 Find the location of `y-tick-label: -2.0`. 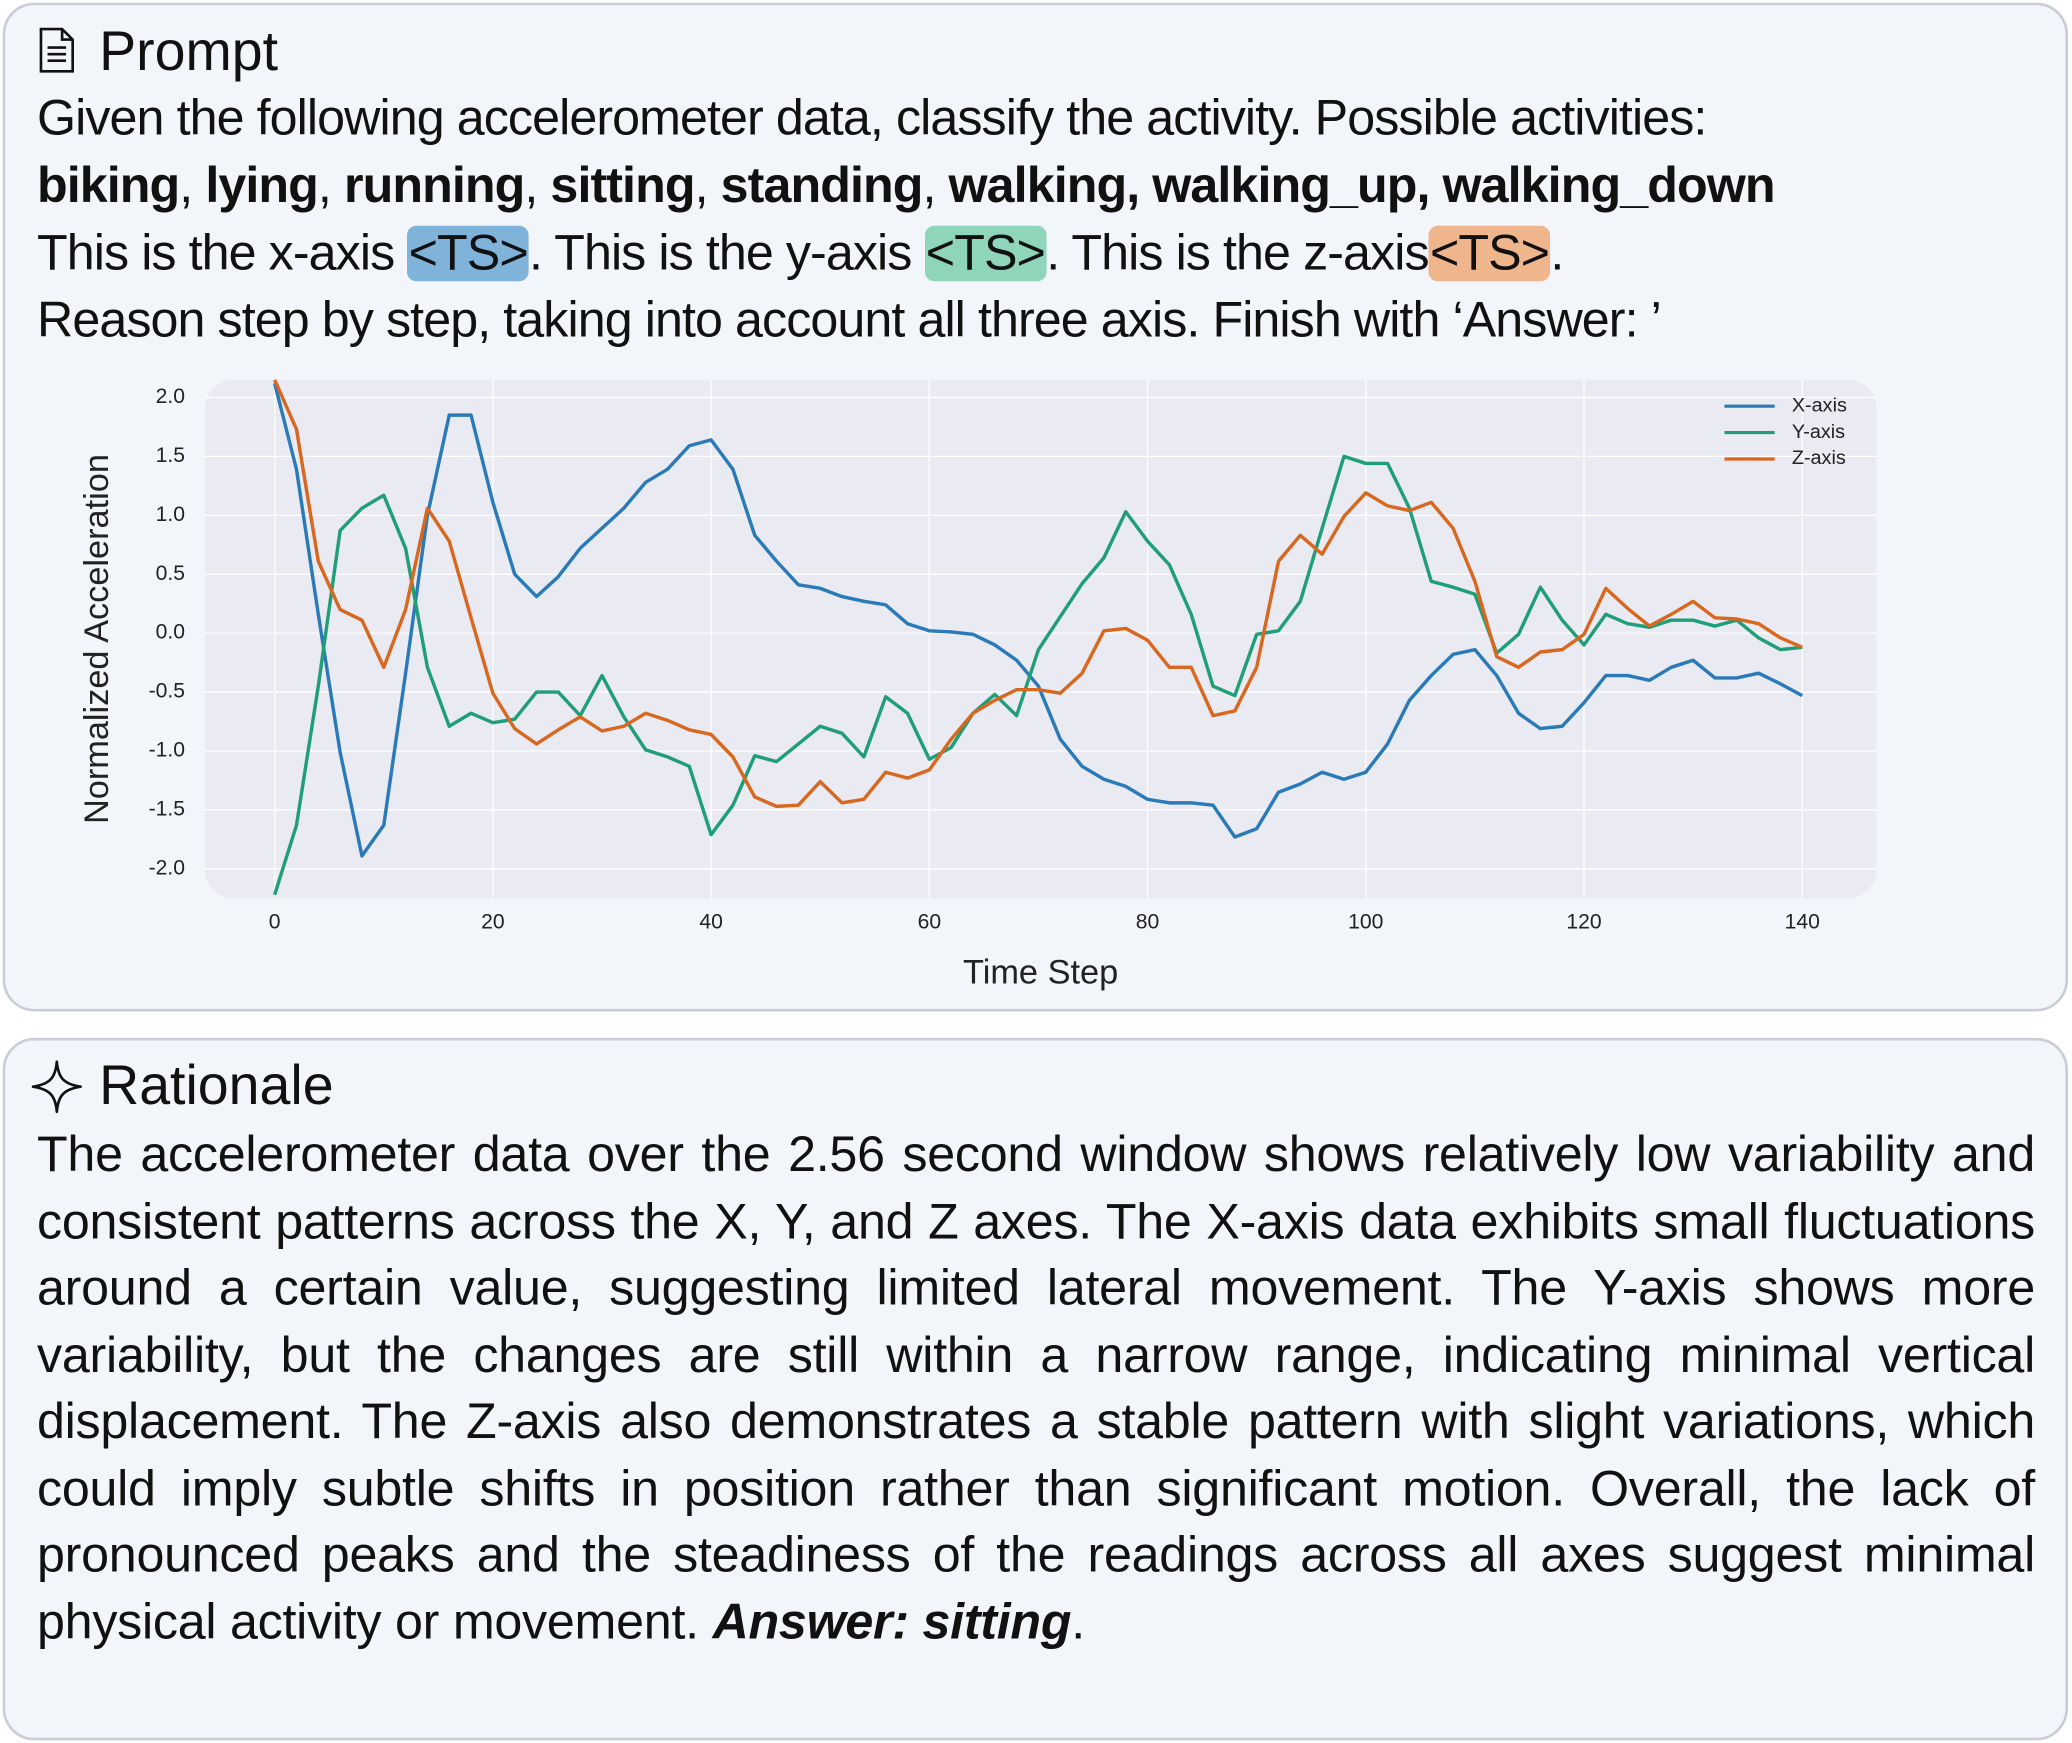

y-tick-label: -2.0 is located at coordinates (167, 867).